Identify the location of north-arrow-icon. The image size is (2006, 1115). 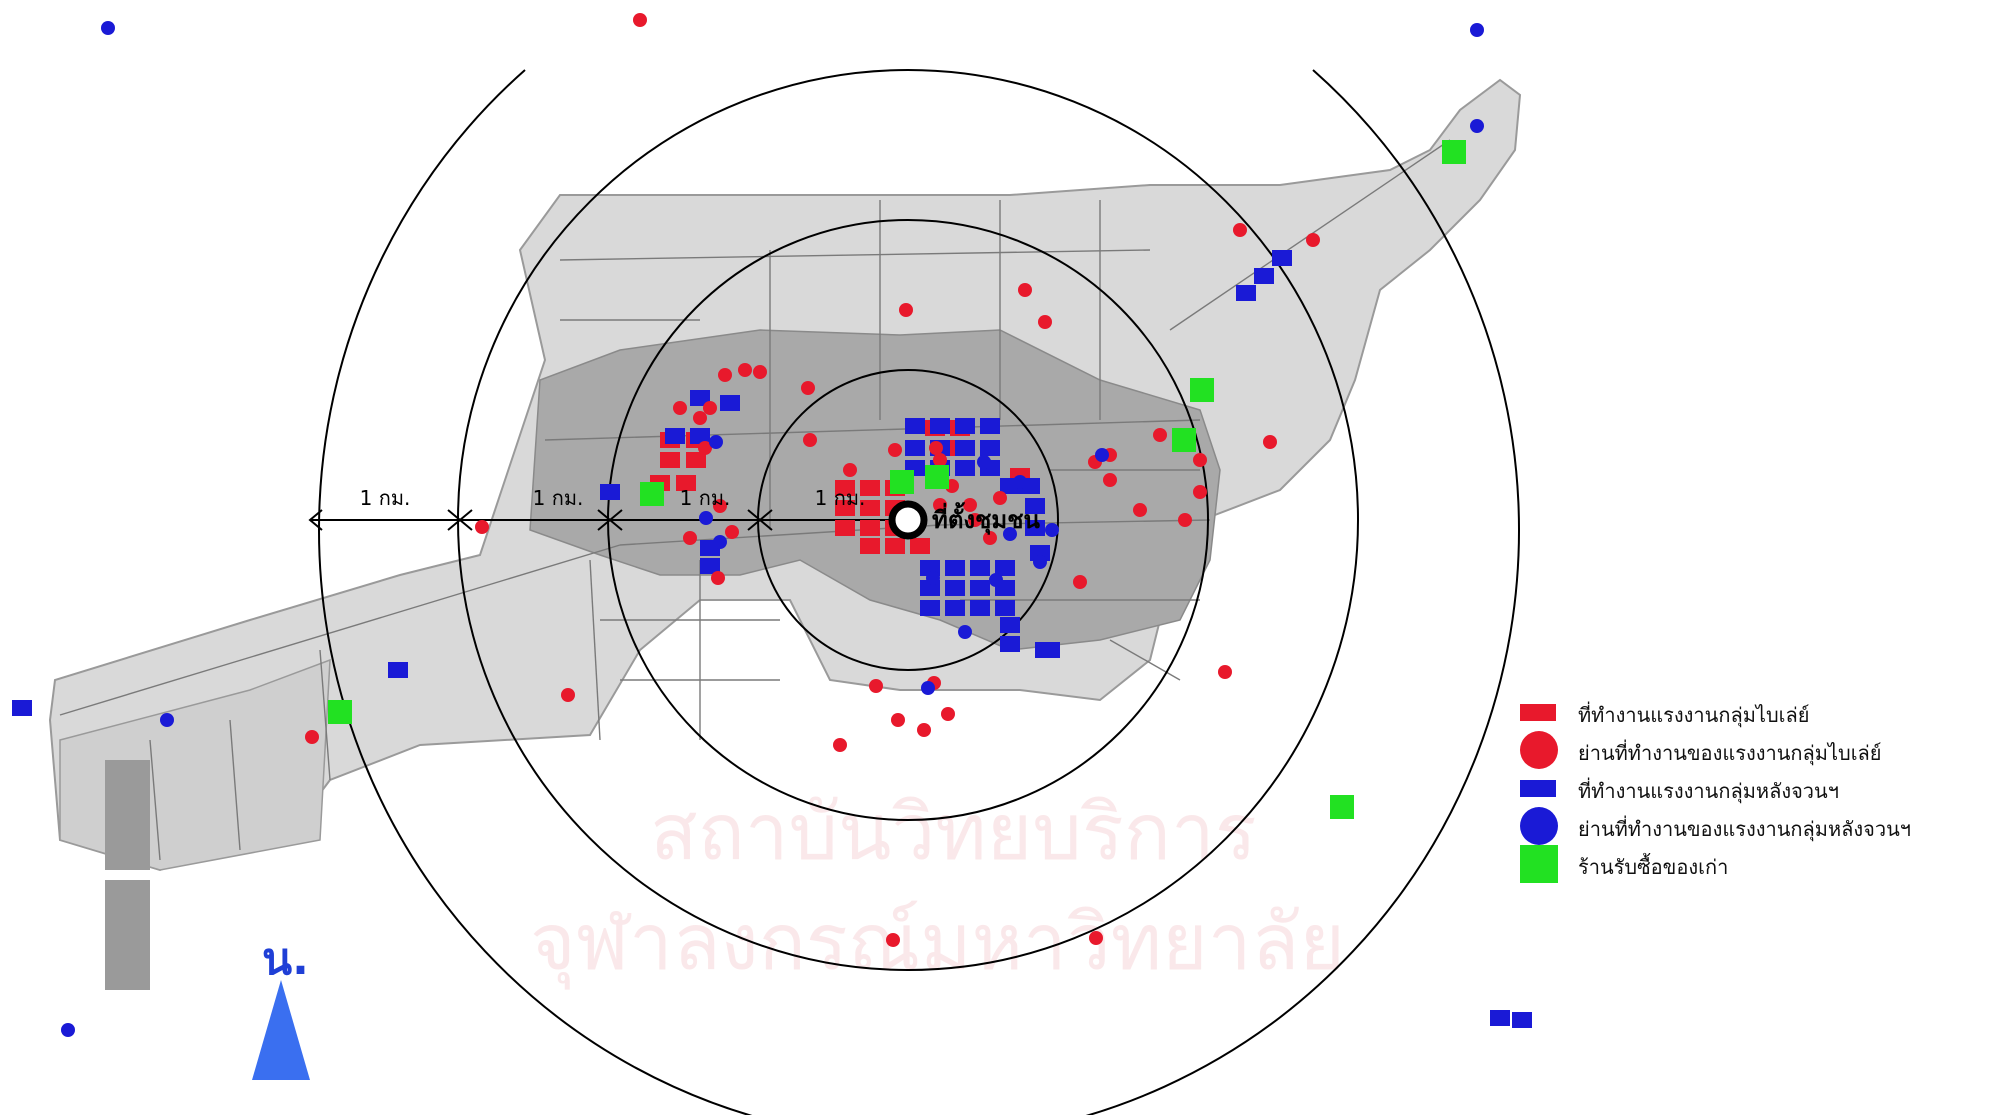
(281, 1030).